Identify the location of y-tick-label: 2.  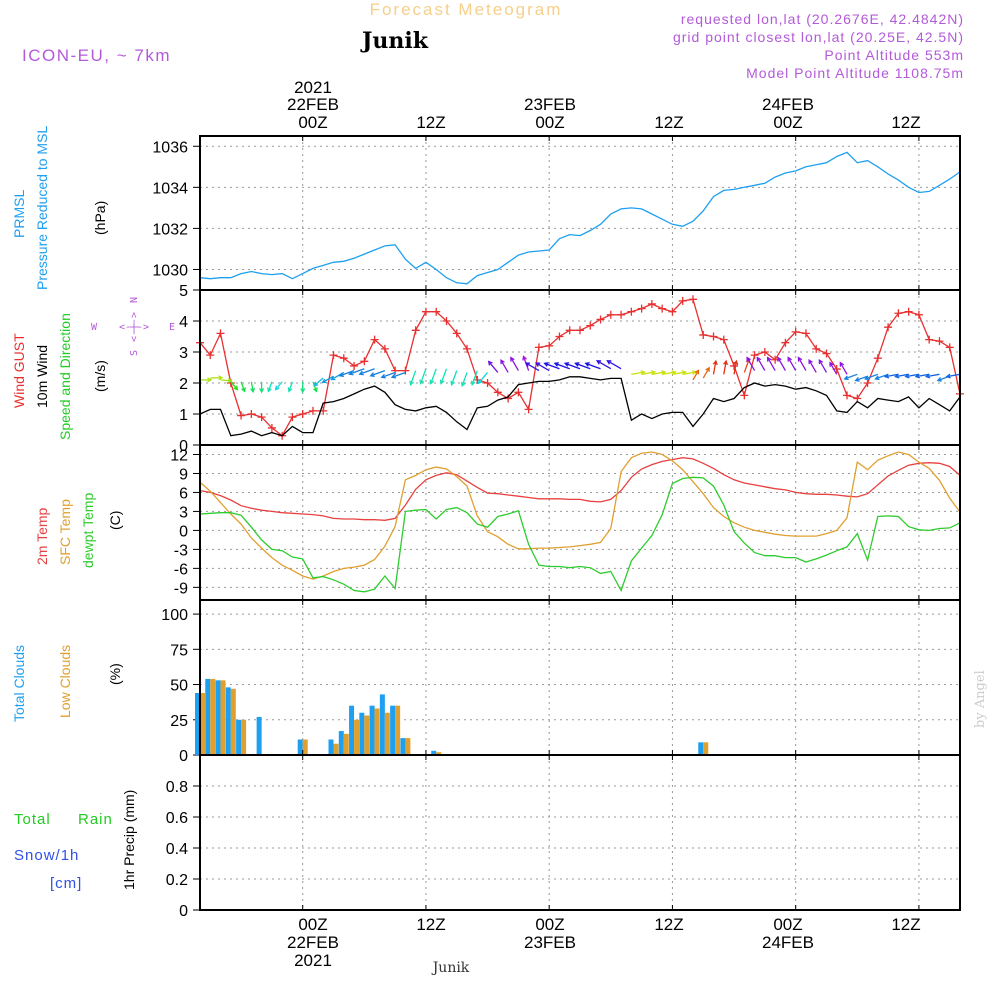
(183, 384).